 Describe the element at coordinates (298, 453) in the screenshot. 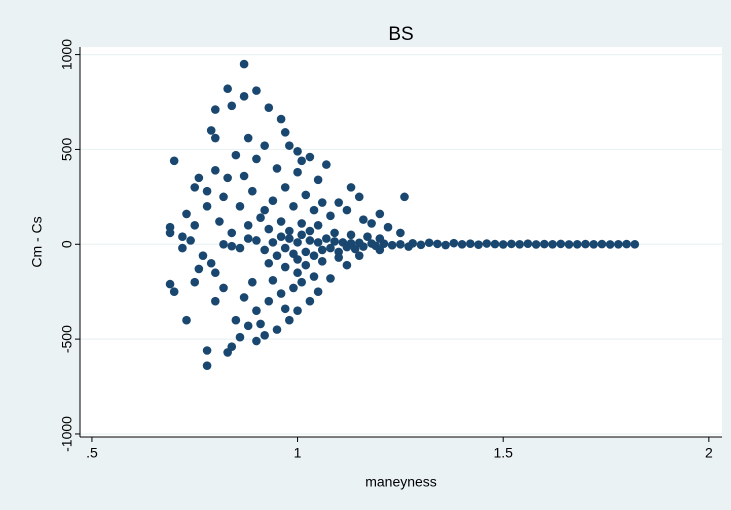

I see `x-tick-label: 1` at that location.